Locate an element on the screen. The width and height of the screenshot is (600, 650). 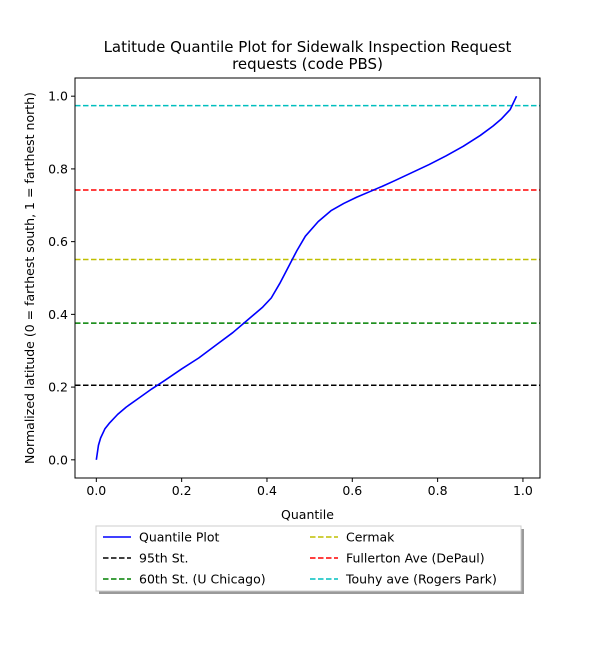
legend-label-quantile-plot: Quantile Plot is located at coordinates (179, 537).